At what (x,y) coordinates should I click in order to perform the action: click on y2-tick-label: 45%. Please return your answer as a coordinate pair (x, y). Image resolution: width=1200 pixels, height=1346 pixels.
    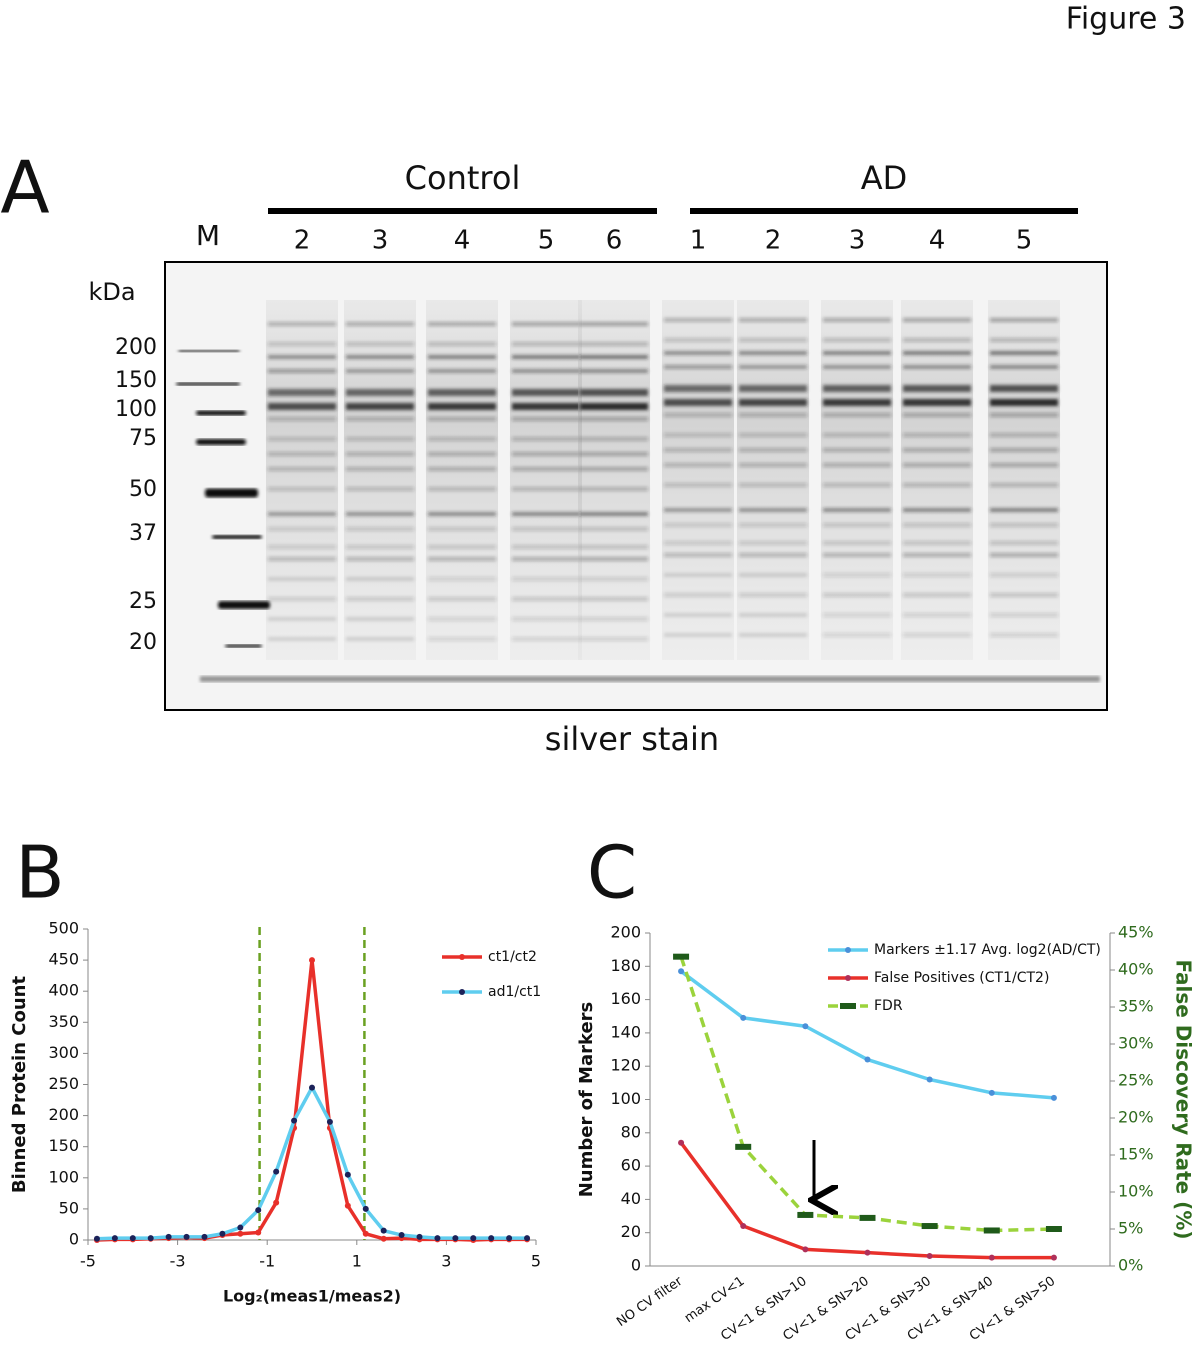
    Looking at the image, I should click on (1136, 932).